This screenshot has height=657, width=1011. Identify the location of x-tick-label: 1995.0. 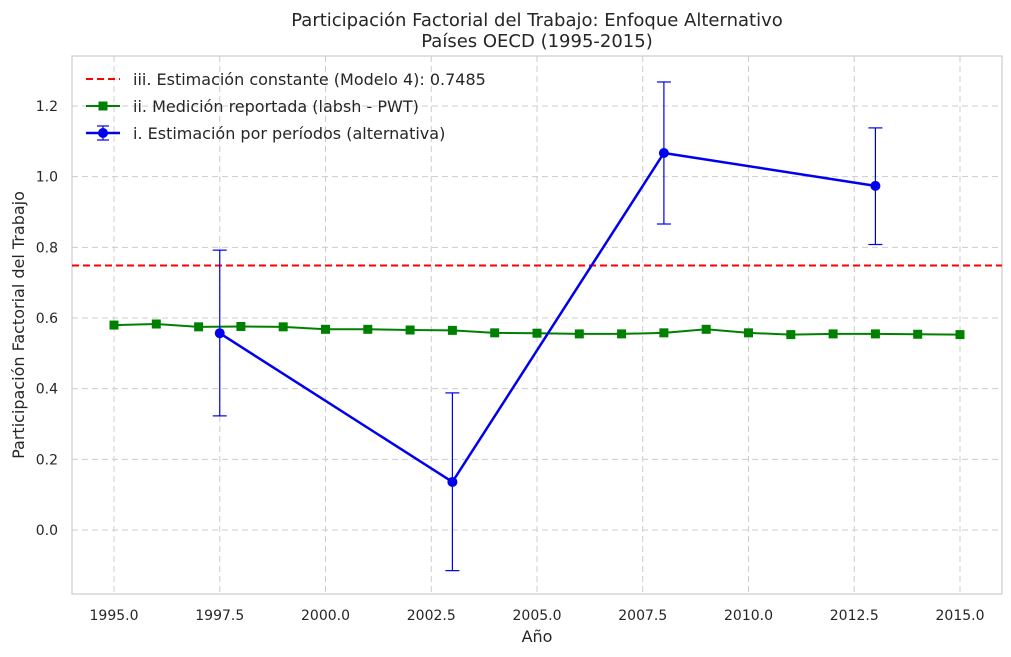
(114, 616).